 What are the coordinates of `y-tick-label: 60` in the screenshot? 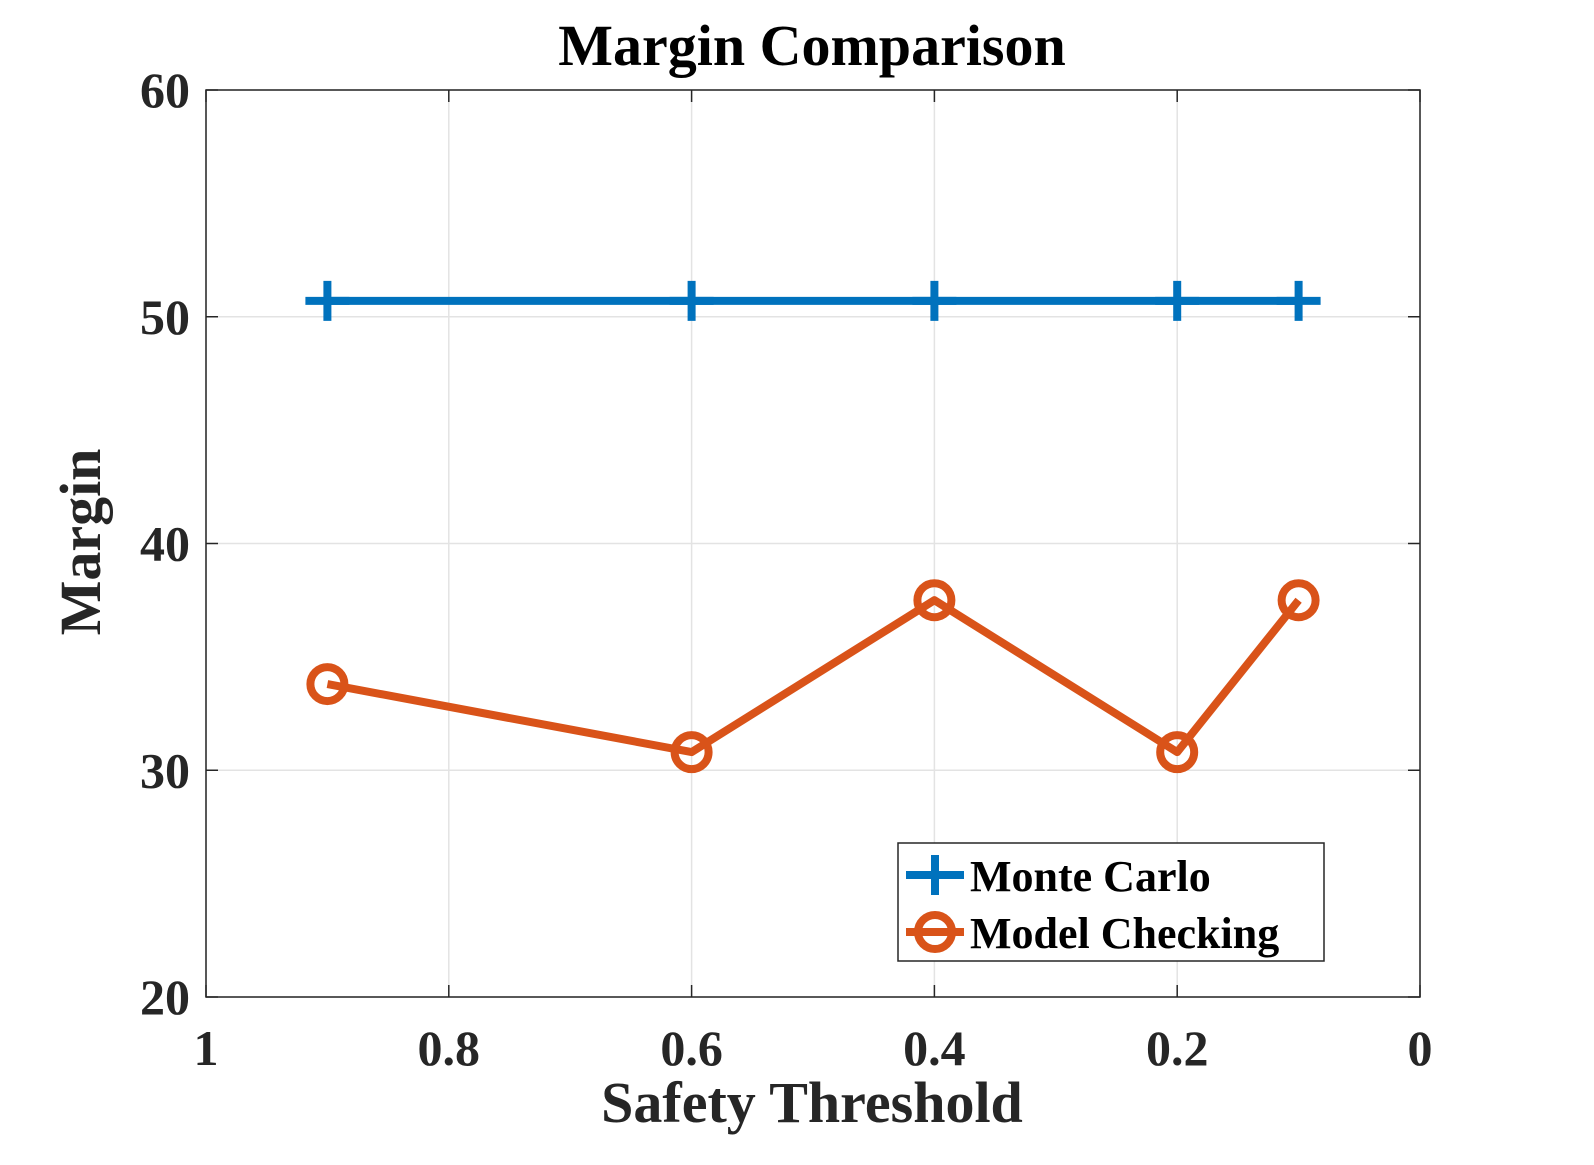 It's located at (165, 90).